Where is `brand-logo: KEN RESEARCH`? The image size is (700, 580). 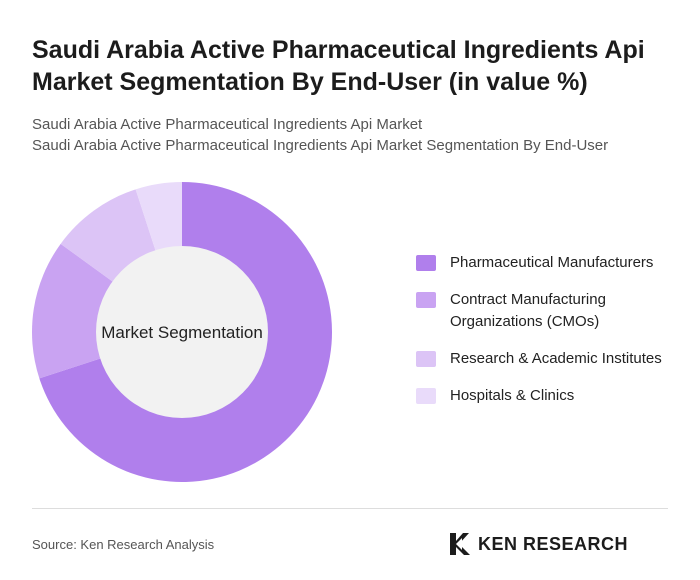
brand-logo: KEN RESEARCH is located at coordinates (538, 544).